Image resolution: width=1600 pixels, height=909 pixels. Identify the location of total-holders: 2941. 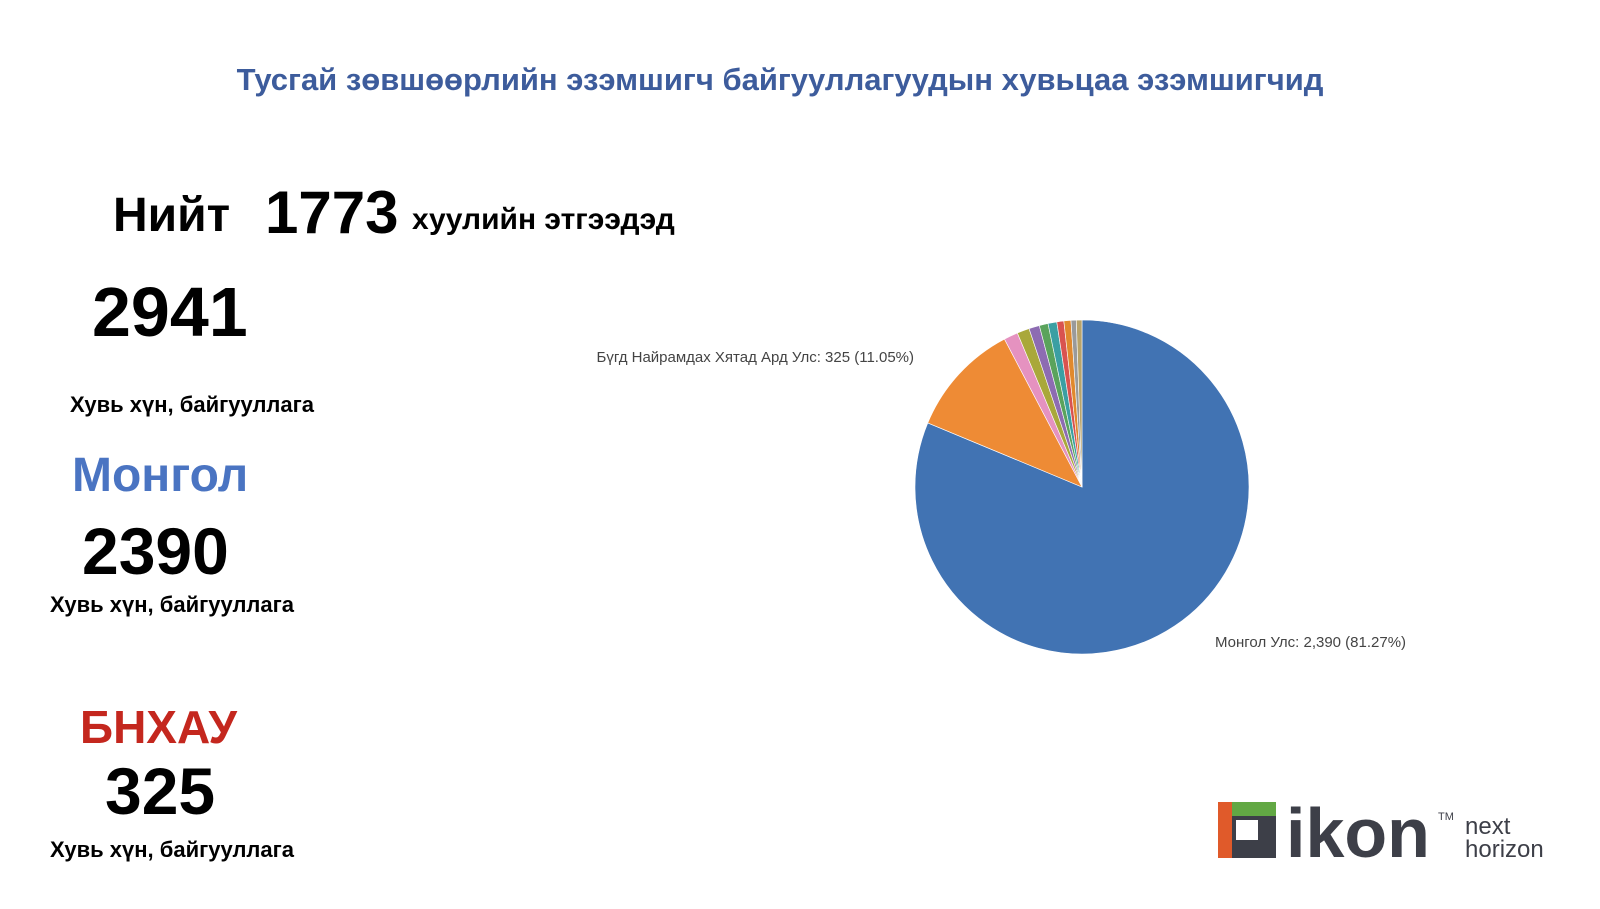
(170, 312).